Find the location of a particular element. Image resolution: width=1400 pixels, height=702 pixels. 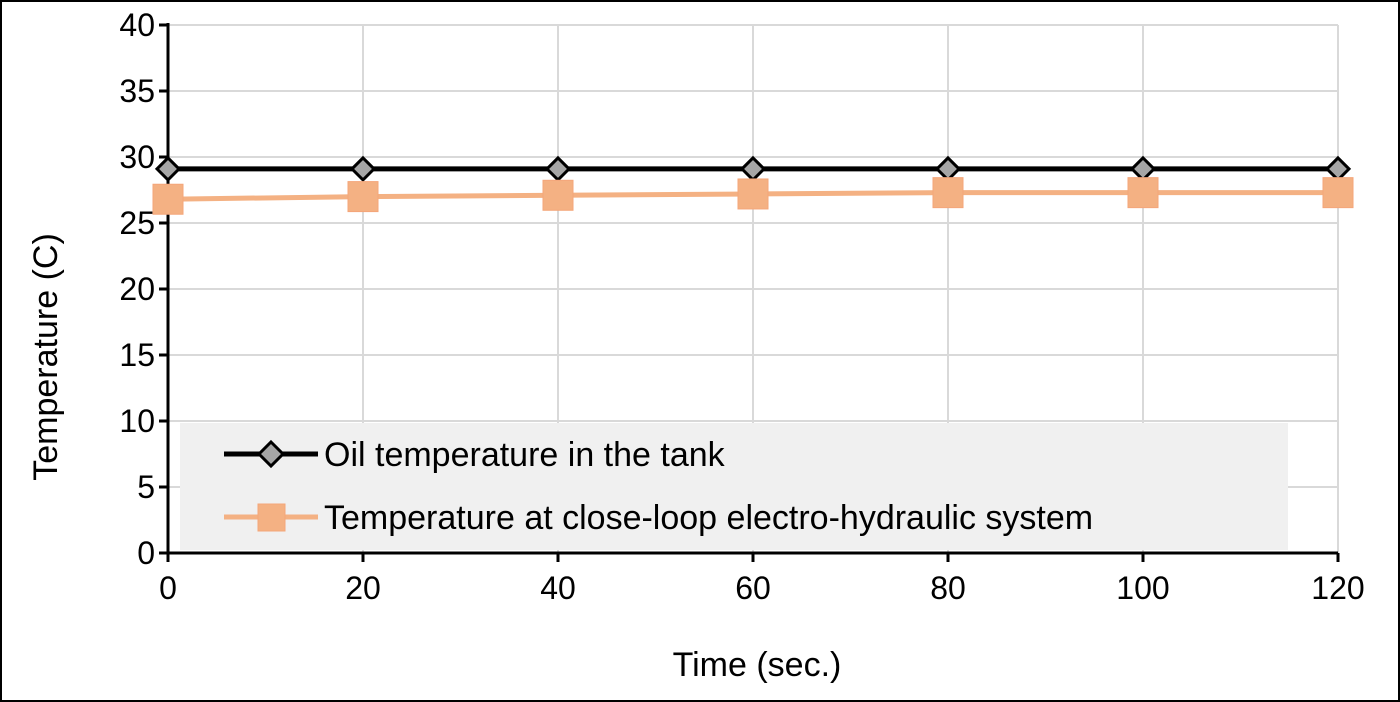

y-tick-label: 40 is located at coordinates (137, 25).